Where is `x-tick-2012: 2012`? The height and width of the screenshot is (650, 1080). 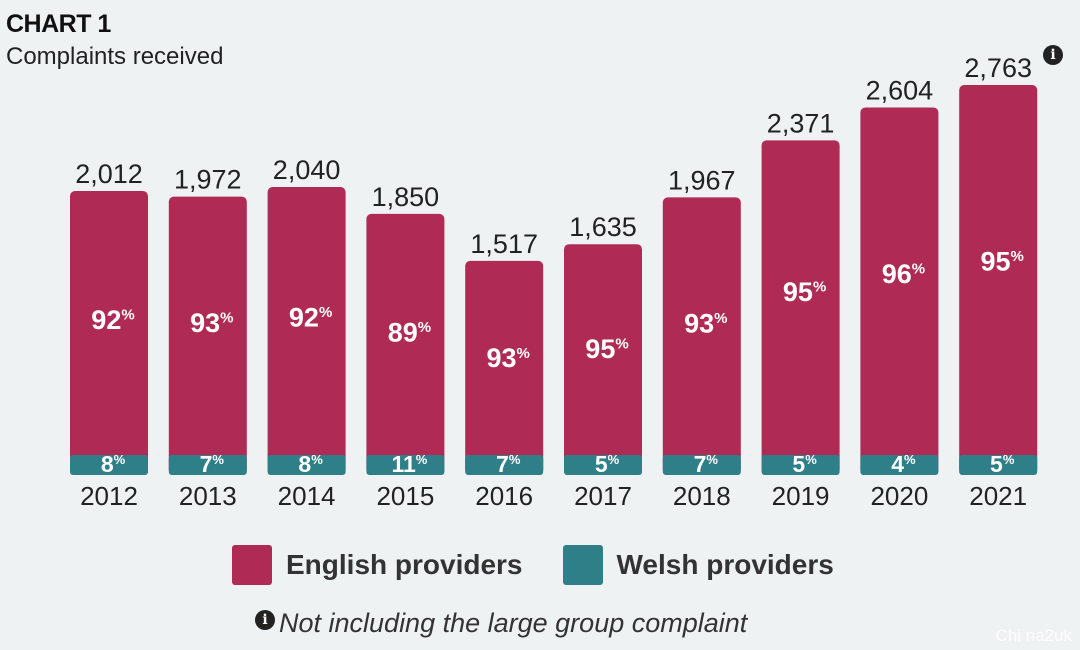 x-tick-2012: 2012 is located at coordinates (109, 496).